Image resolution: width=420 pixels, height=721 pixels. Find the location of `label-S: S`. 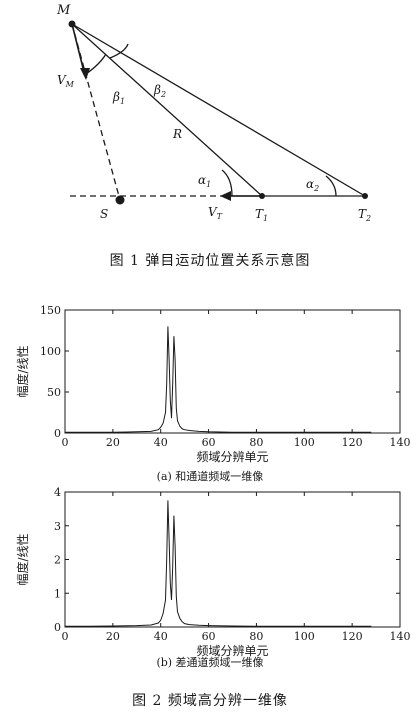

label-S: S is located at coordinates (104, 214).